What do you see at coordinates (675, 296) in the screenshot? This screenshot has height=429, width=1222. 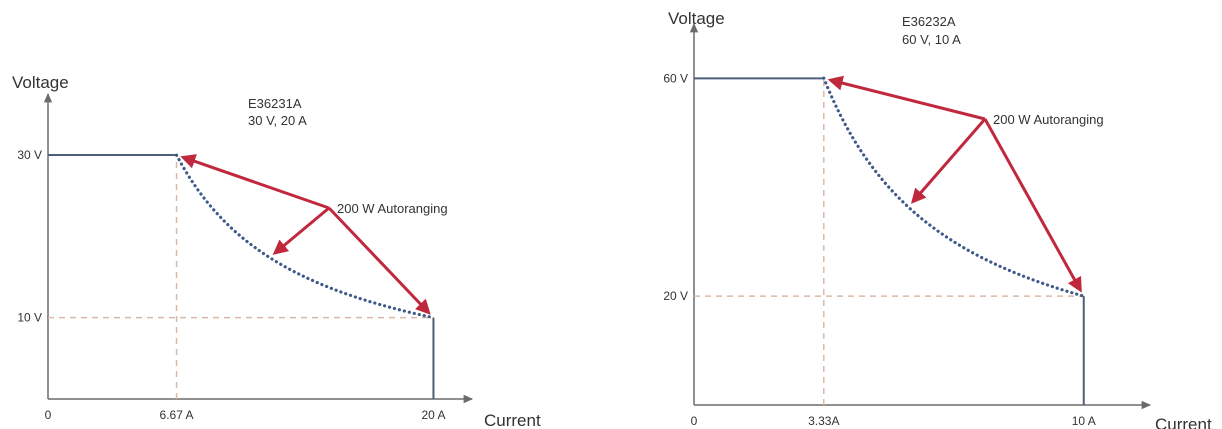 I see `y-tick-label: 20 V` at bounding box center [675, 296].